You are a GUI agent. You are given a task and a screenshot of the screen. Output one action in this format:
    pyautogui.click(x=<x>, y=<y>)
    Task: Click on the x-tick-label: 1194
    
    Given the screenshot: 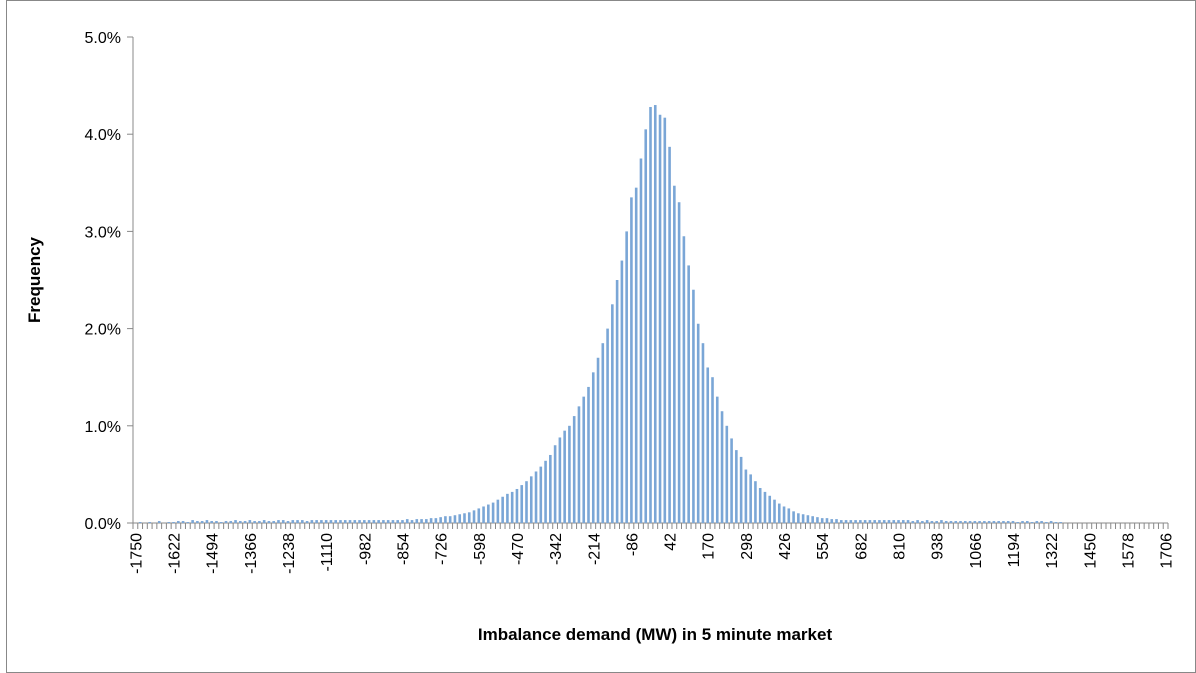 What is the action you would take?
    pyautogui.click(x=1014, y=550)
    